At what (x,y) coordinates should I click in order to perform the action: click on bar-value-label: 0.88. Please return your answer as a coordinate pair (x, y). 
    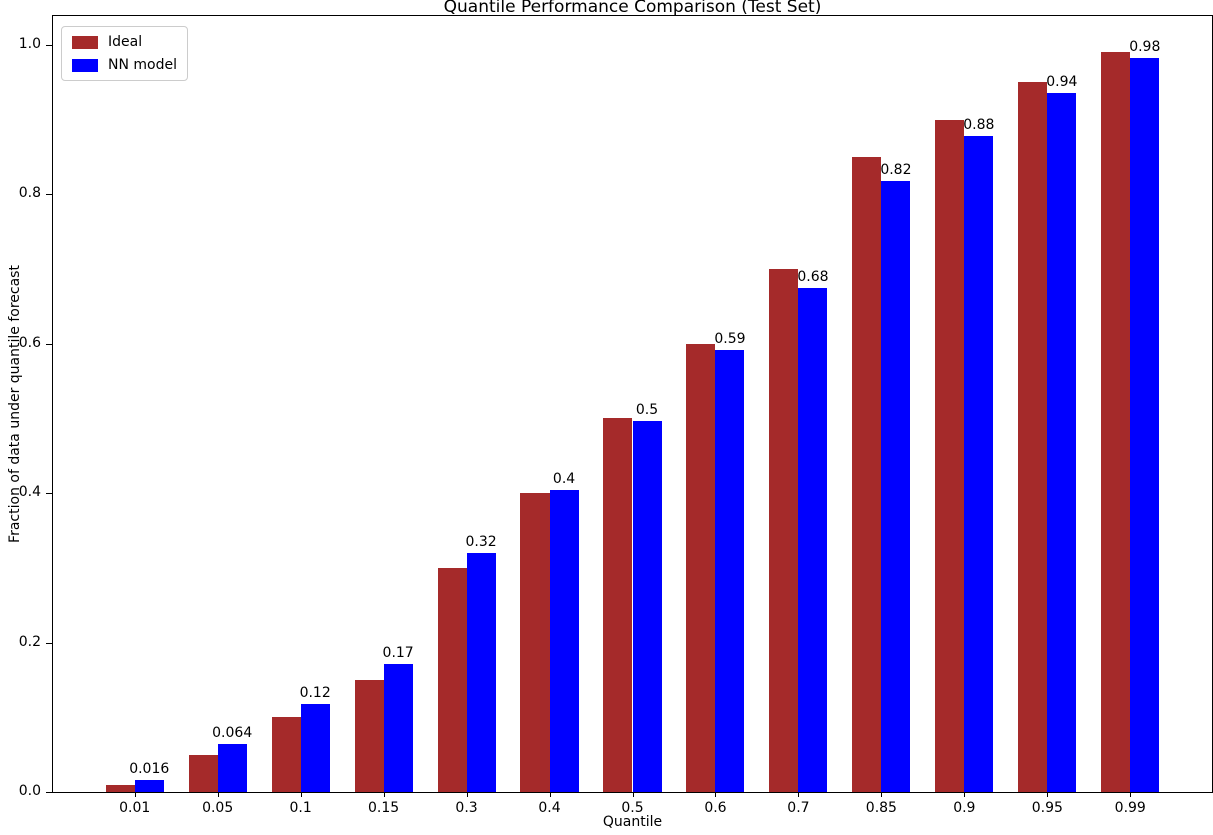
    Looking at the image, I should click on (979, 125).